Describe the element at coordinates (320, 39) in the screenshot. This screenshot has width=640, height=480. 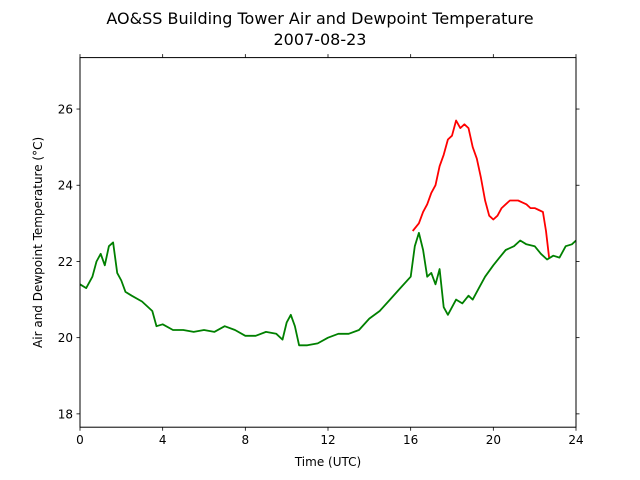
I see `chart-subtitle: 2007-08-23` at that location.